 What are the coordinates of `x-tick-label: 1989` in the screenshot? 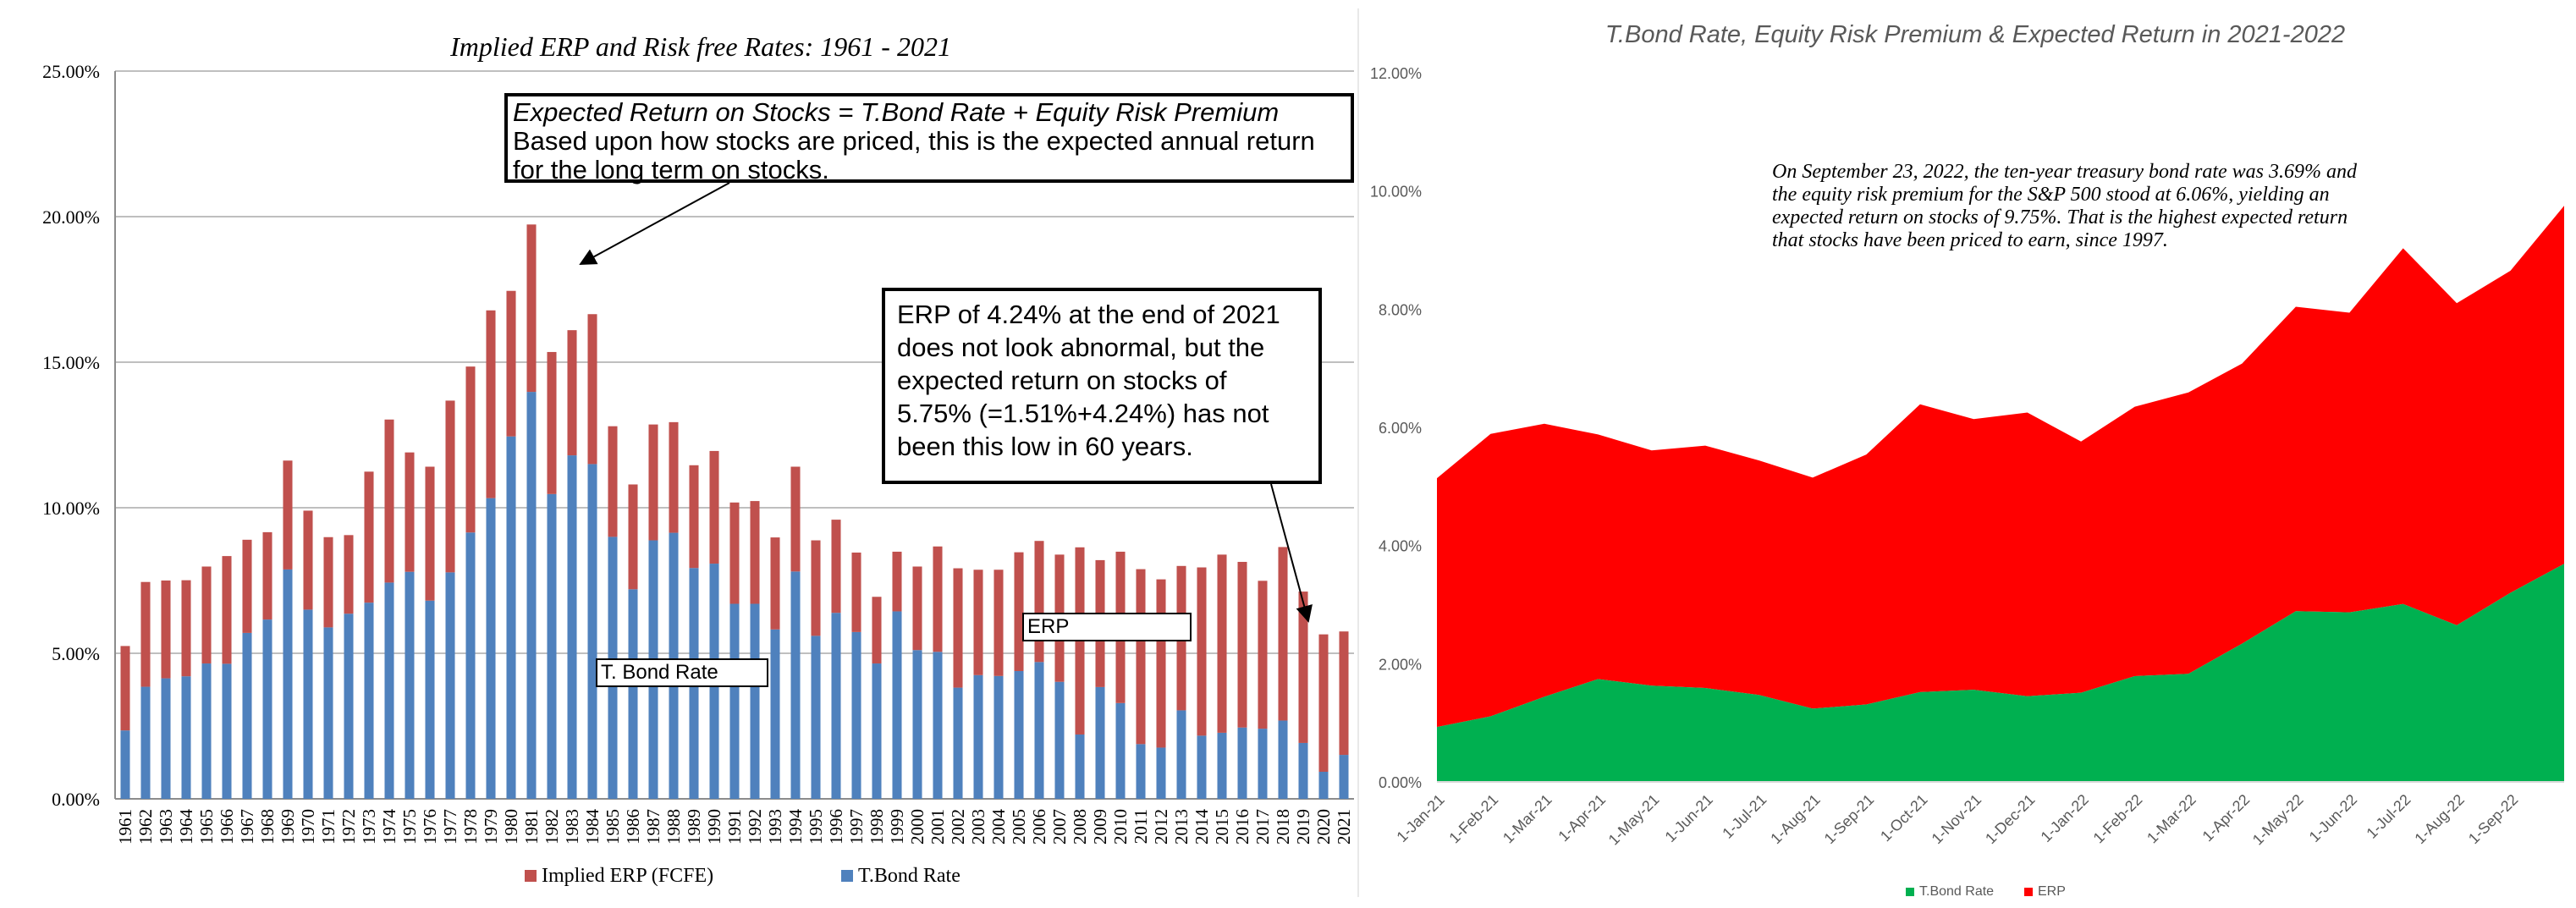 It's located at (694, 827).